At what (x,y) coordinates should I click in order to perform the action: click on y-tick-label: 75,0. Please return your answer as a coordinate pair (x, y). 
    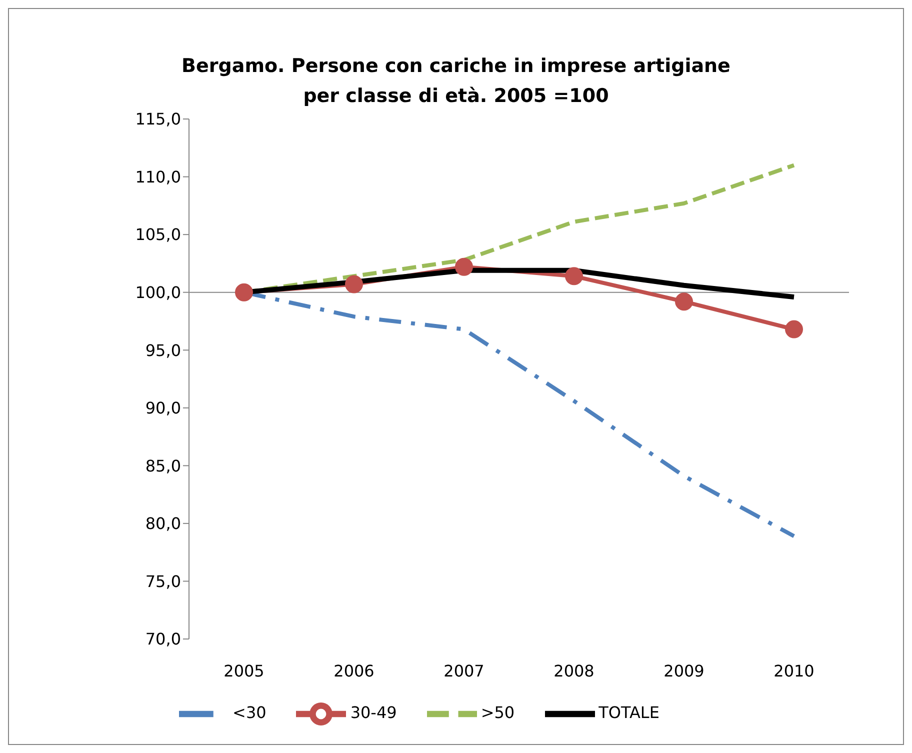
    Looking at the image, I should click on (163, 581).